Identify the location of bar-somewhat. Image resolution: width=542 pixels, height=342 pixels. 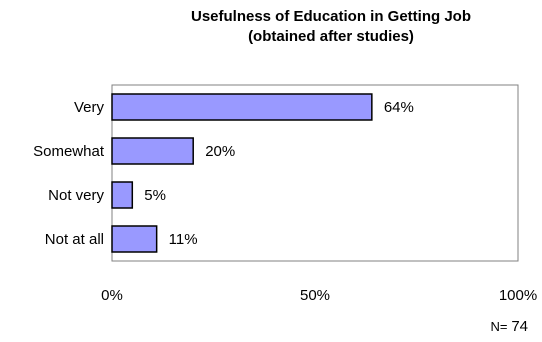
(152, 151).